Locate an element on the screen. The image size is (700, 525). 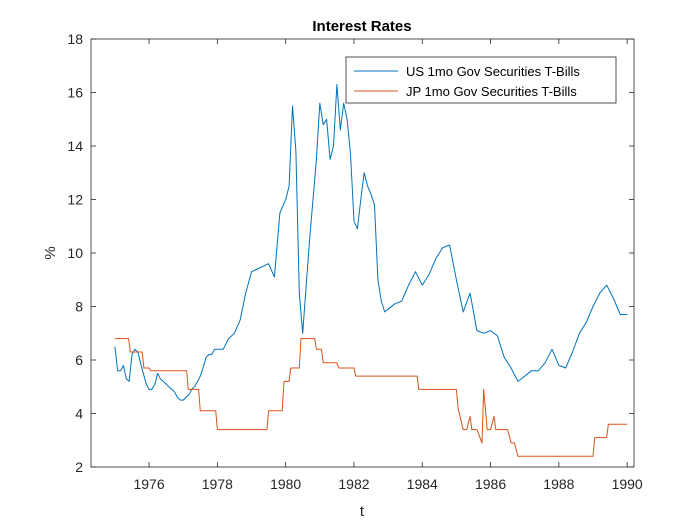
x-tick-label: 1976 is located at coordinates (148, 484).